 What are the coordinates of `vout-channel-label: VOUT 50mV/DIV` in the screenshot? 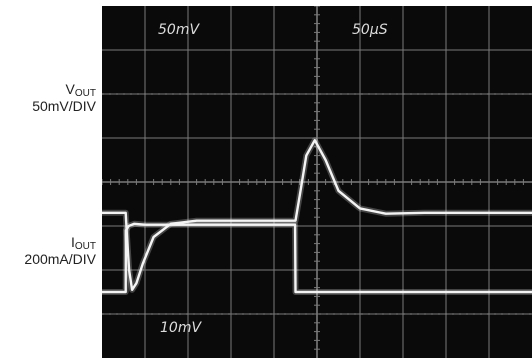 It's located at (64, 98).